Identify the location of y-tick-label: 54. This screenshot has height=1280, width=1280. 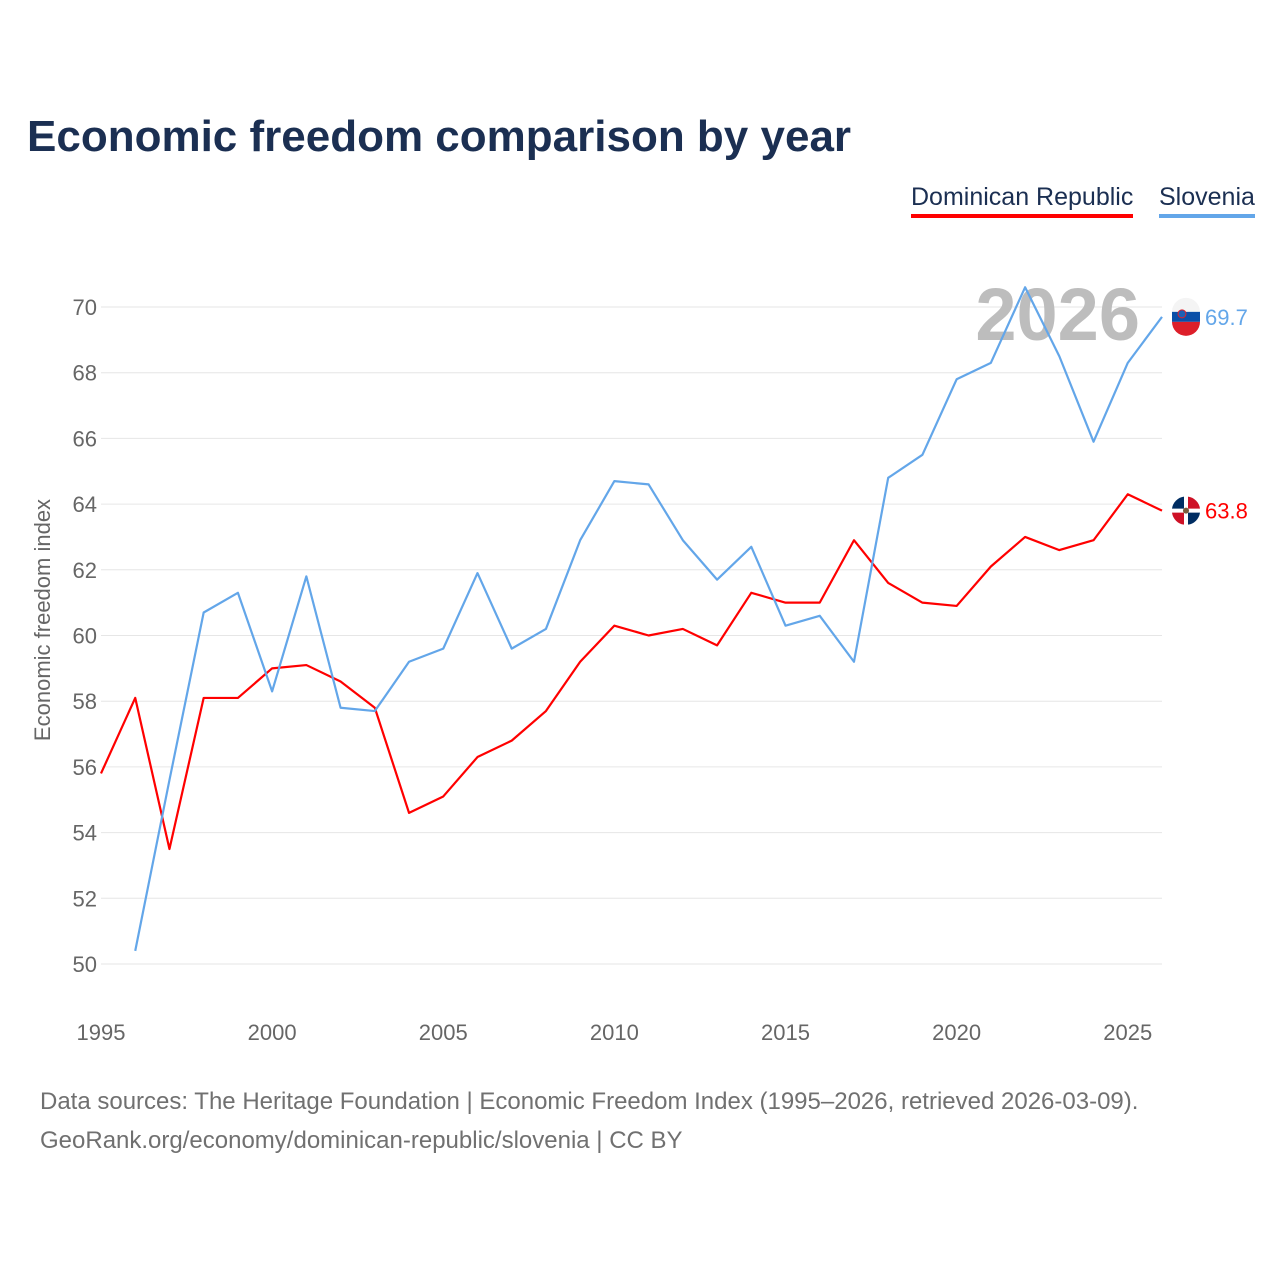
(85, 833).